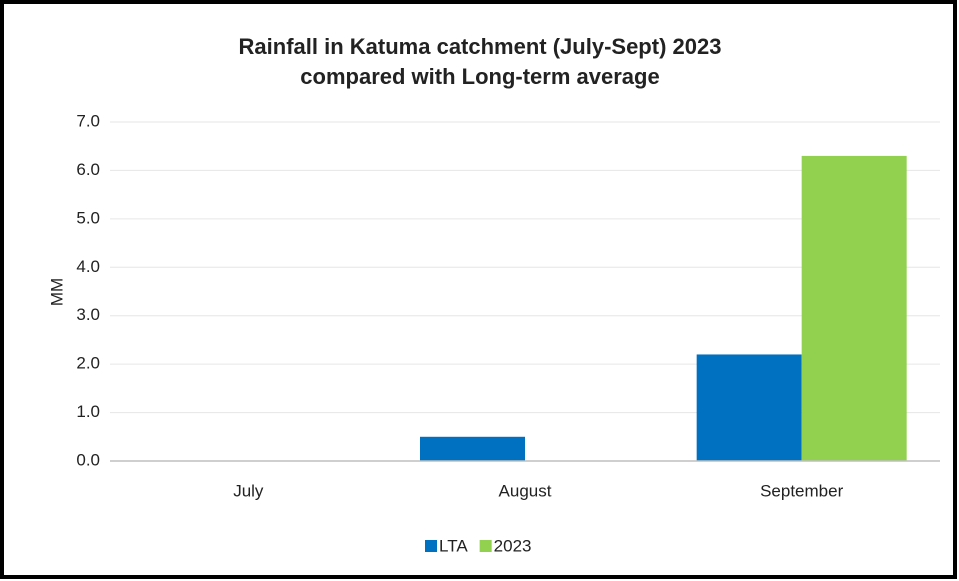 This screenshot has height=581, width=959. Describe the element at coordinates (88, 217) in the screenshot. I see `y-tick-label: 5.0` at that location.